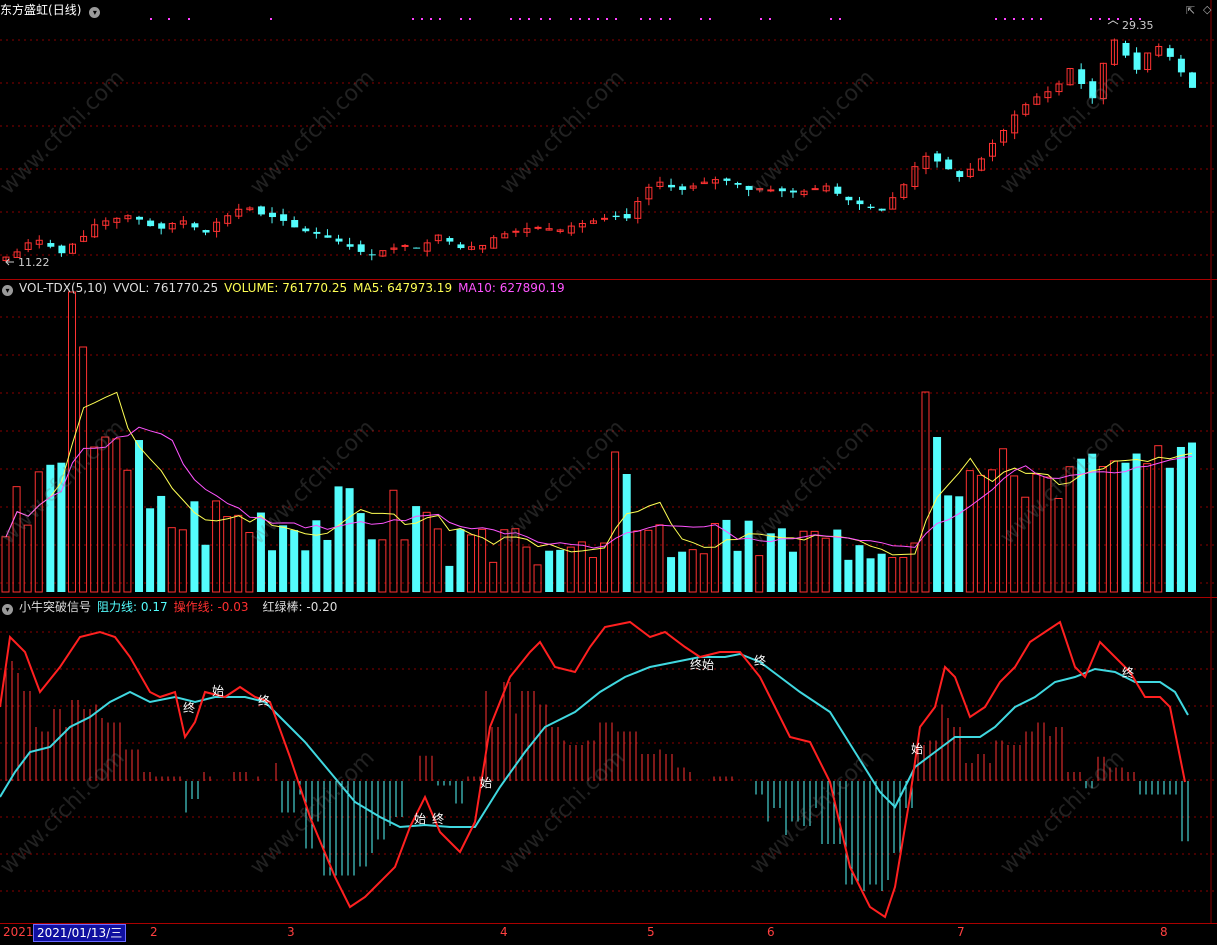 The image size is (1217, 945). I want to click on pin-icon: ⇱, so click(1191, 10).